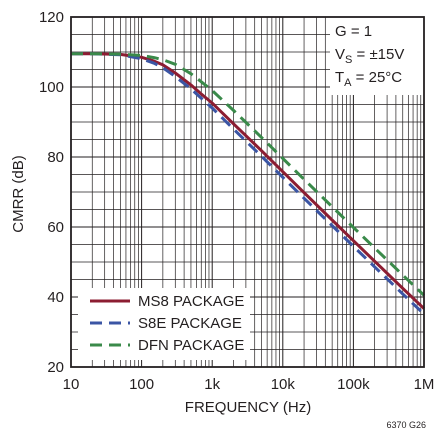  Describe the element at coordinates (424, 384) in the screenshot. I see `x-tick-label: 1M` at that location.